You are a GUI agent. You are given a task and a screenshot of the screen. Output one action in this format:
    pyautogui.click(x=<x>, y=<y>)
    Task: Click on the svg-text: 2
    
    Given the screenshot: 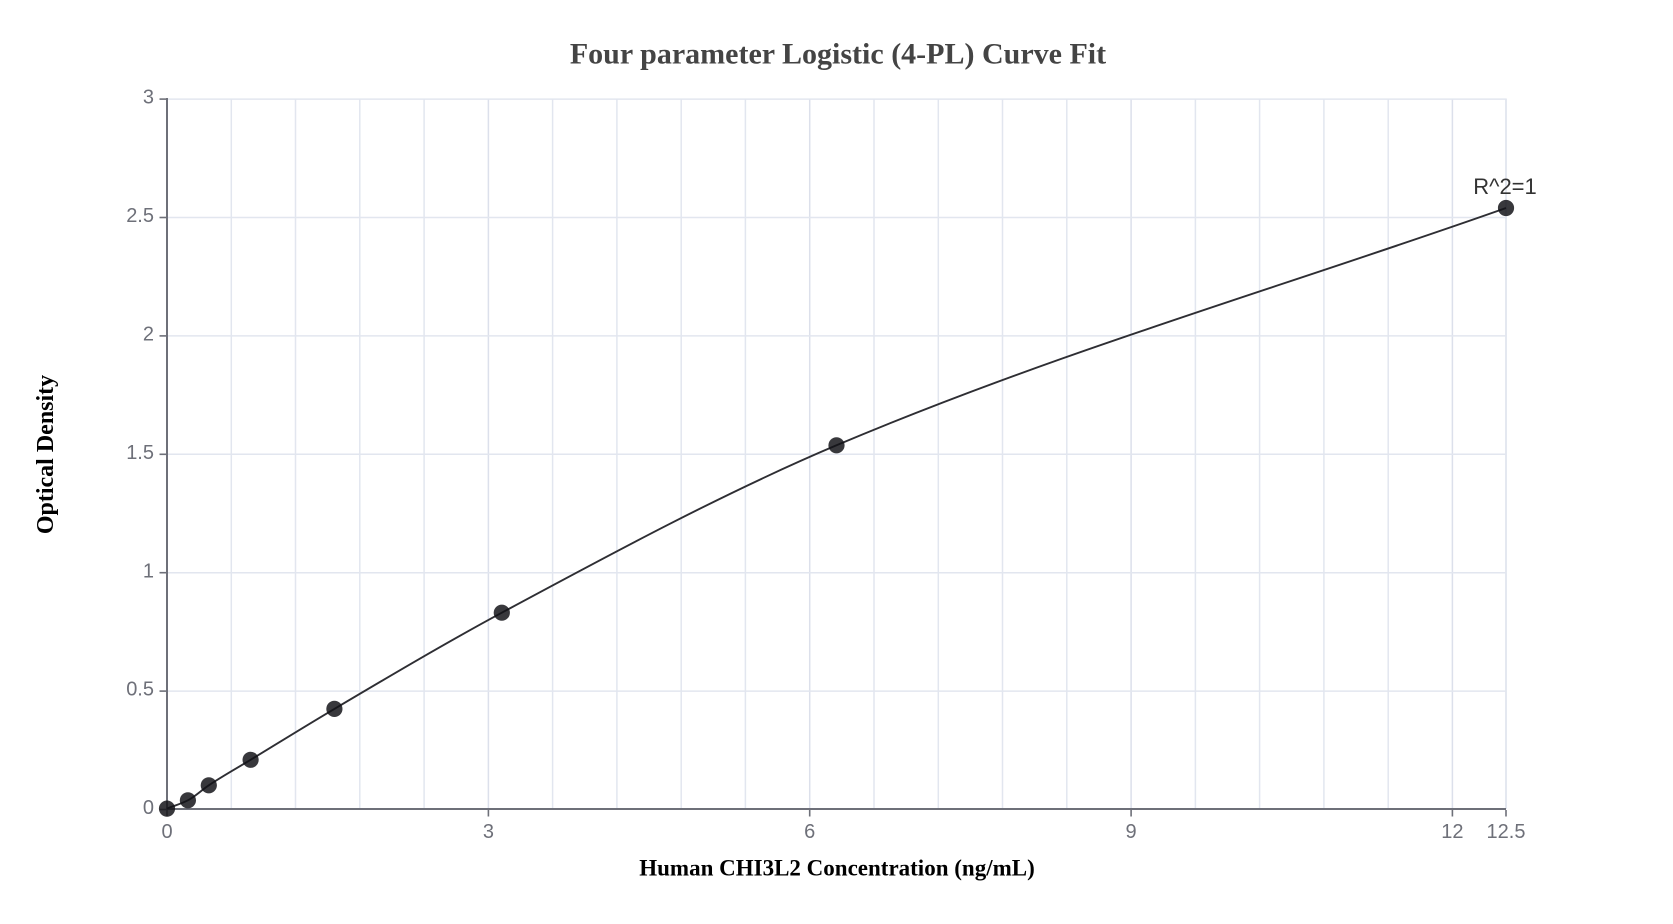 What is the action you would take?
    pyautogui.click(x=148, y=335)
    